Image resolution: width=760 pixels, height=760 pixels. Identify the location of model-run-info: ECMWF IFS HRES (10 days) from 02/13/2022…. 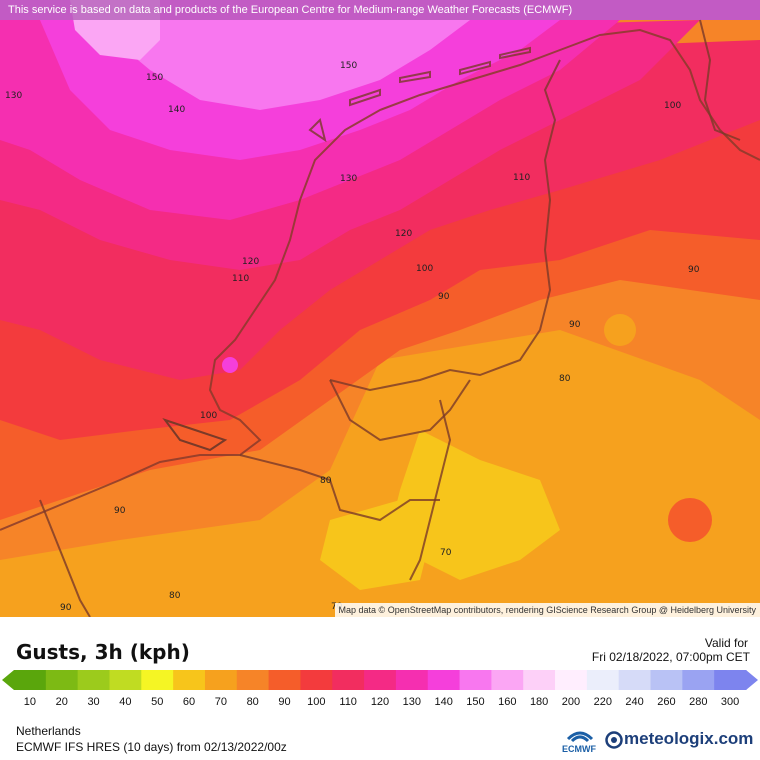
(151, 747).